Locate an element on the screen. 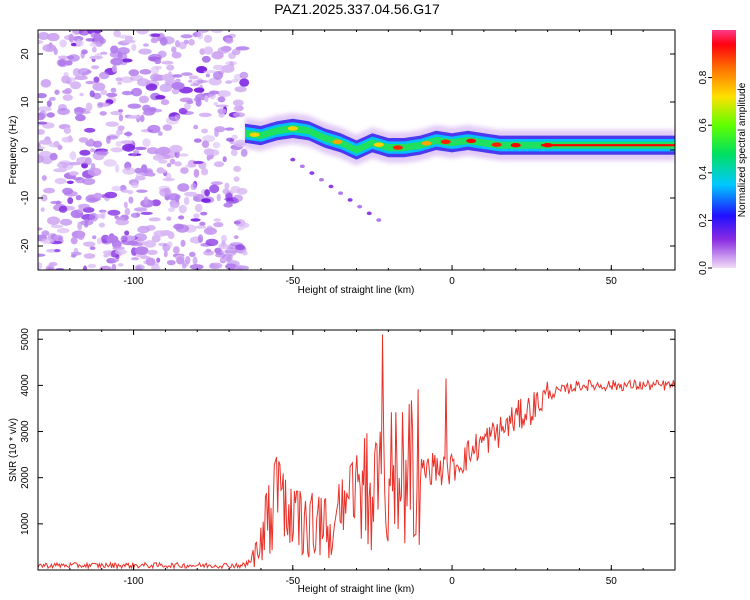  colorbar-ticks: 0.0 0.2 0.4 0.6 0.8 is located at coordinates (705, 172).